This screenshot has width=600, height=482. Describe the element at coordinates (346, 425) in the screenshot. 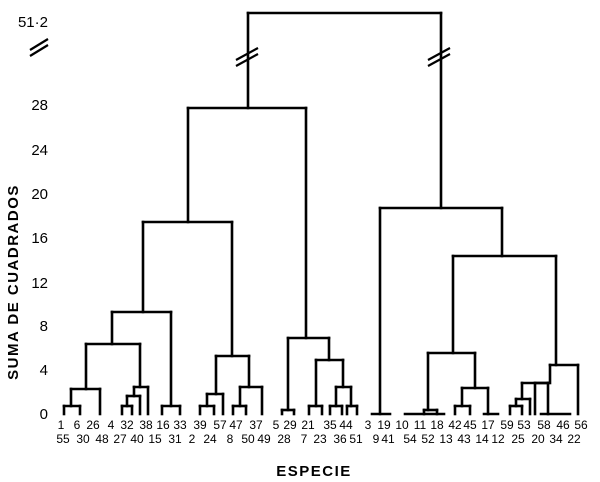

I see `leaf-label: 44` at that location.